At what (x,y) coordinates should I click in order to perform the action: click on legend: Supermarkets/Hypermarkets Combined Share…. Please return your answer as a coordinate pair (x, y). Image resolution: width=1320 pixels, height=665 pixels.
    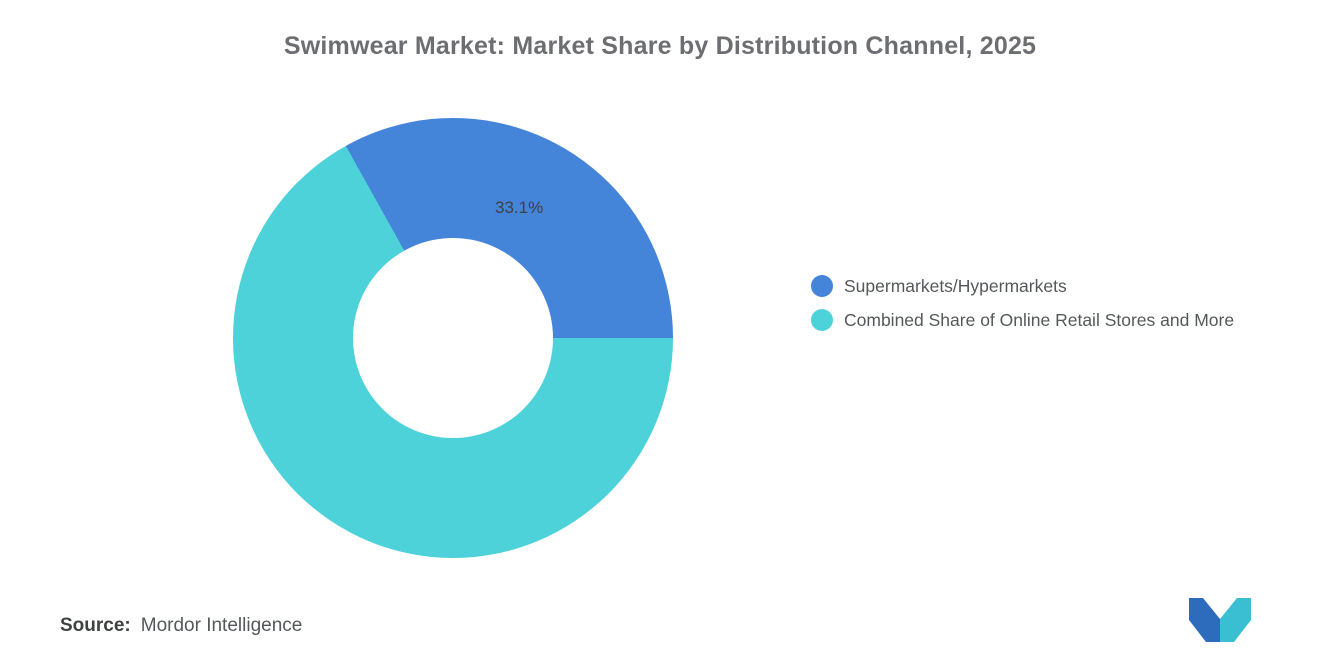
    Looking at the image, I should click on (1022, 303).